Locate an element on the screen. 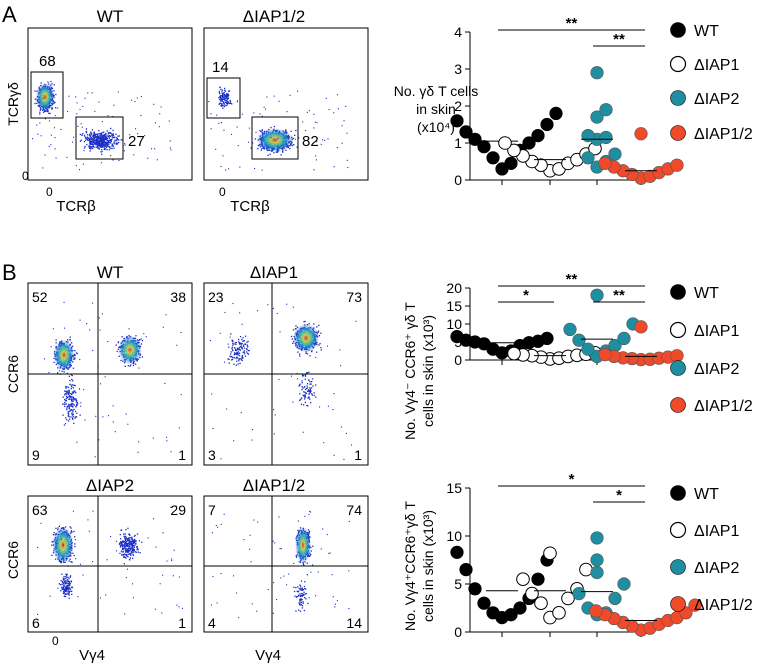 The height and width of the screenshot is (666, 758). chart-2-ytick-label: 0 is located at coordinates (458, 632).